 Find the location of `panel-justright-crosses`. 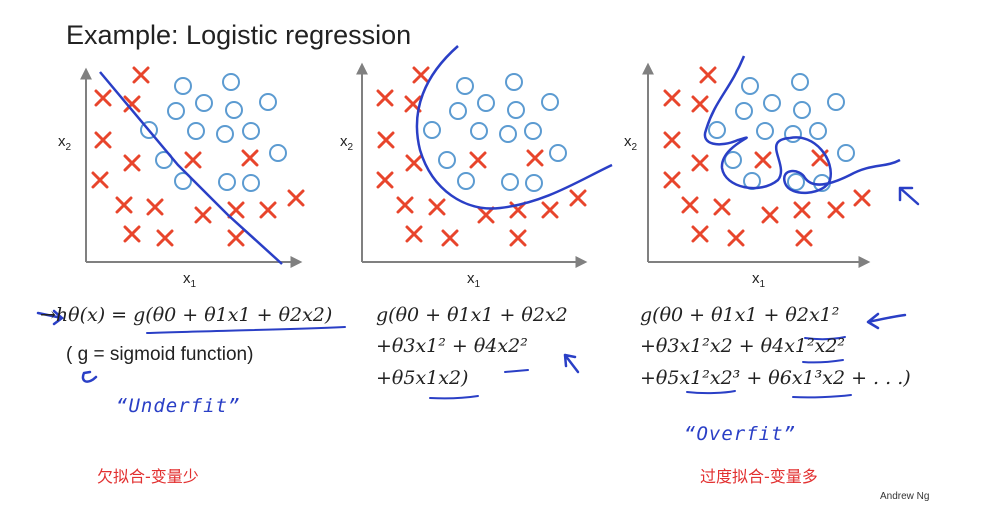

panel-justright-crosses is located at coordinates (481, 156).